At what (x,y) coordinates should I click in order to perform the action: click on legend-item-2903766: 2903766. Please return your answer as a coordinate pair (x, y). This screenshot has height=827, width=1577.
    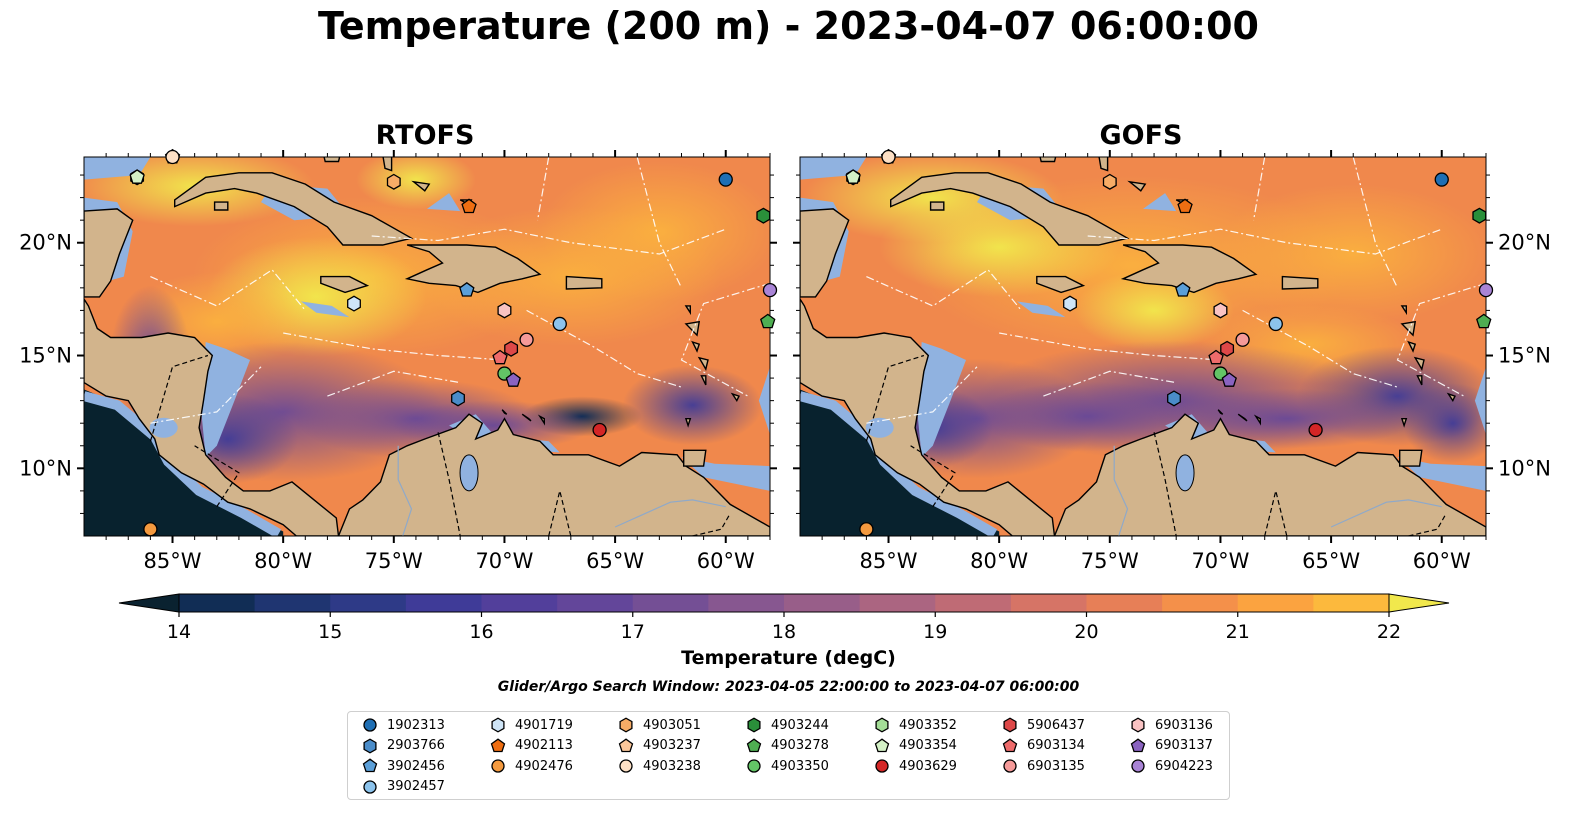
    Looking at the image, I should click on (403, 746).